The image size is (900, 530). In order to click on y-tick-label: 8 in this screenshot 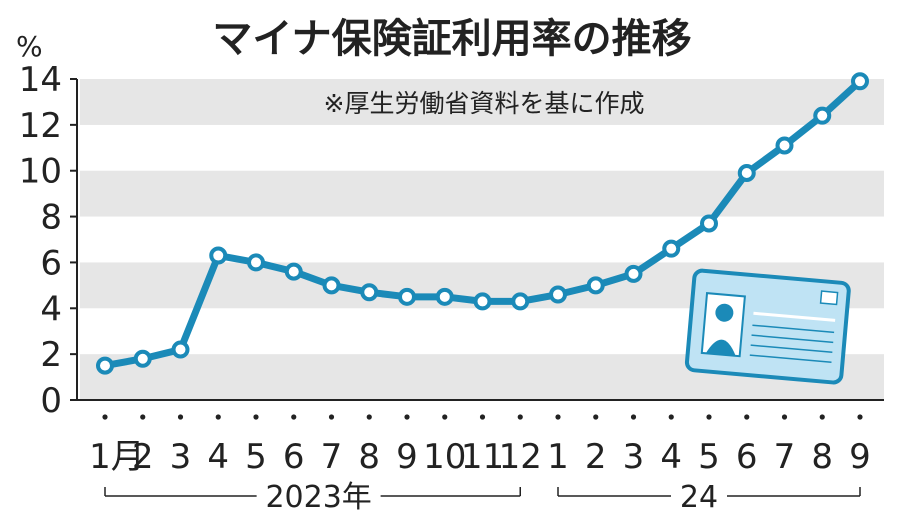, I will do `click(51, 218)`.